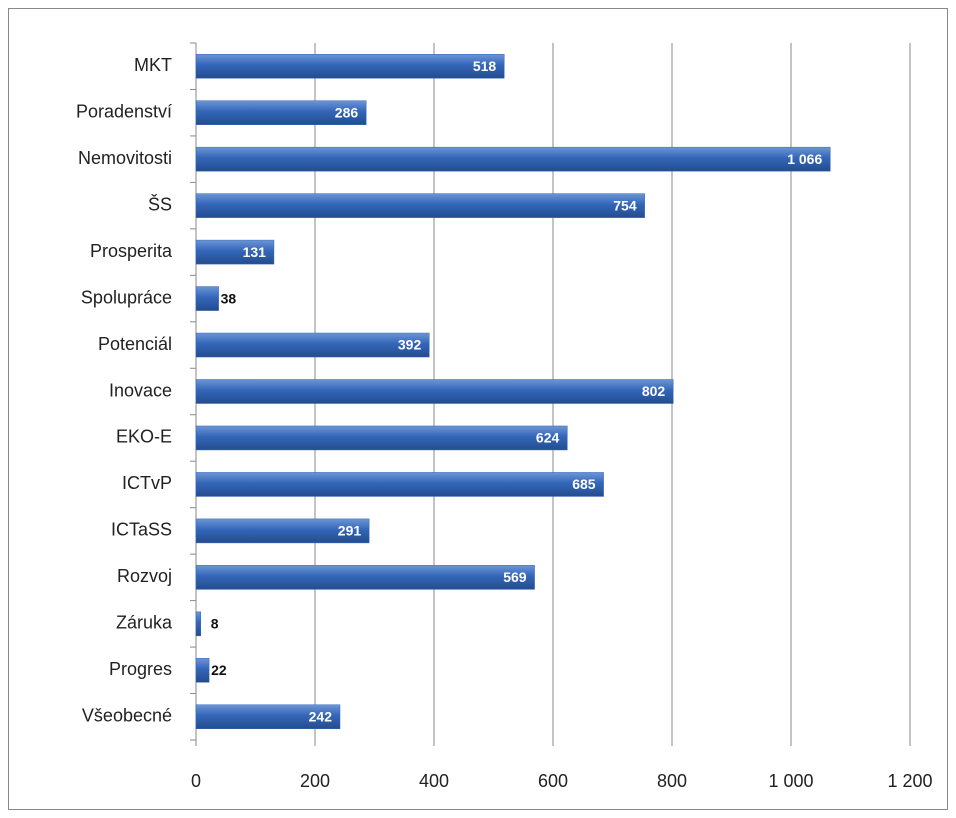  I want to click on value-label: 286, so click(347, 112).